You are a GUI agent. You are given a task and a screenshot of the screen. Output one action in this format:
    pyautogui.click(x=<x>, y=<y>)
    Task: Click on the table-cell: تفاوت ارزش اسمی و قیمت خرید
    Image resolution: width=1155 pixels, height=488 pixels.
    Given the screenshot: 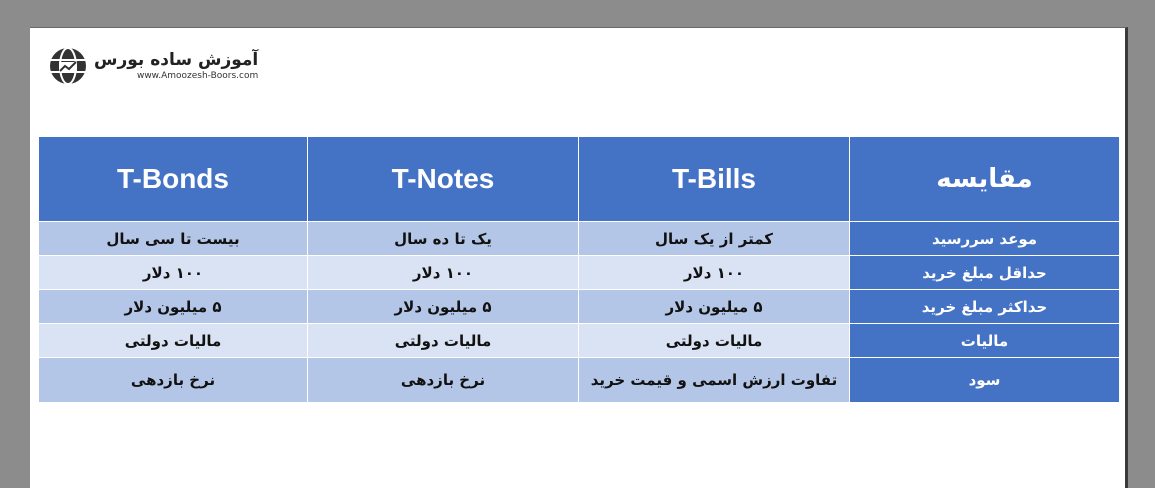 What is the action you would take?
    pyautogui.click(x=714, y=380)
    